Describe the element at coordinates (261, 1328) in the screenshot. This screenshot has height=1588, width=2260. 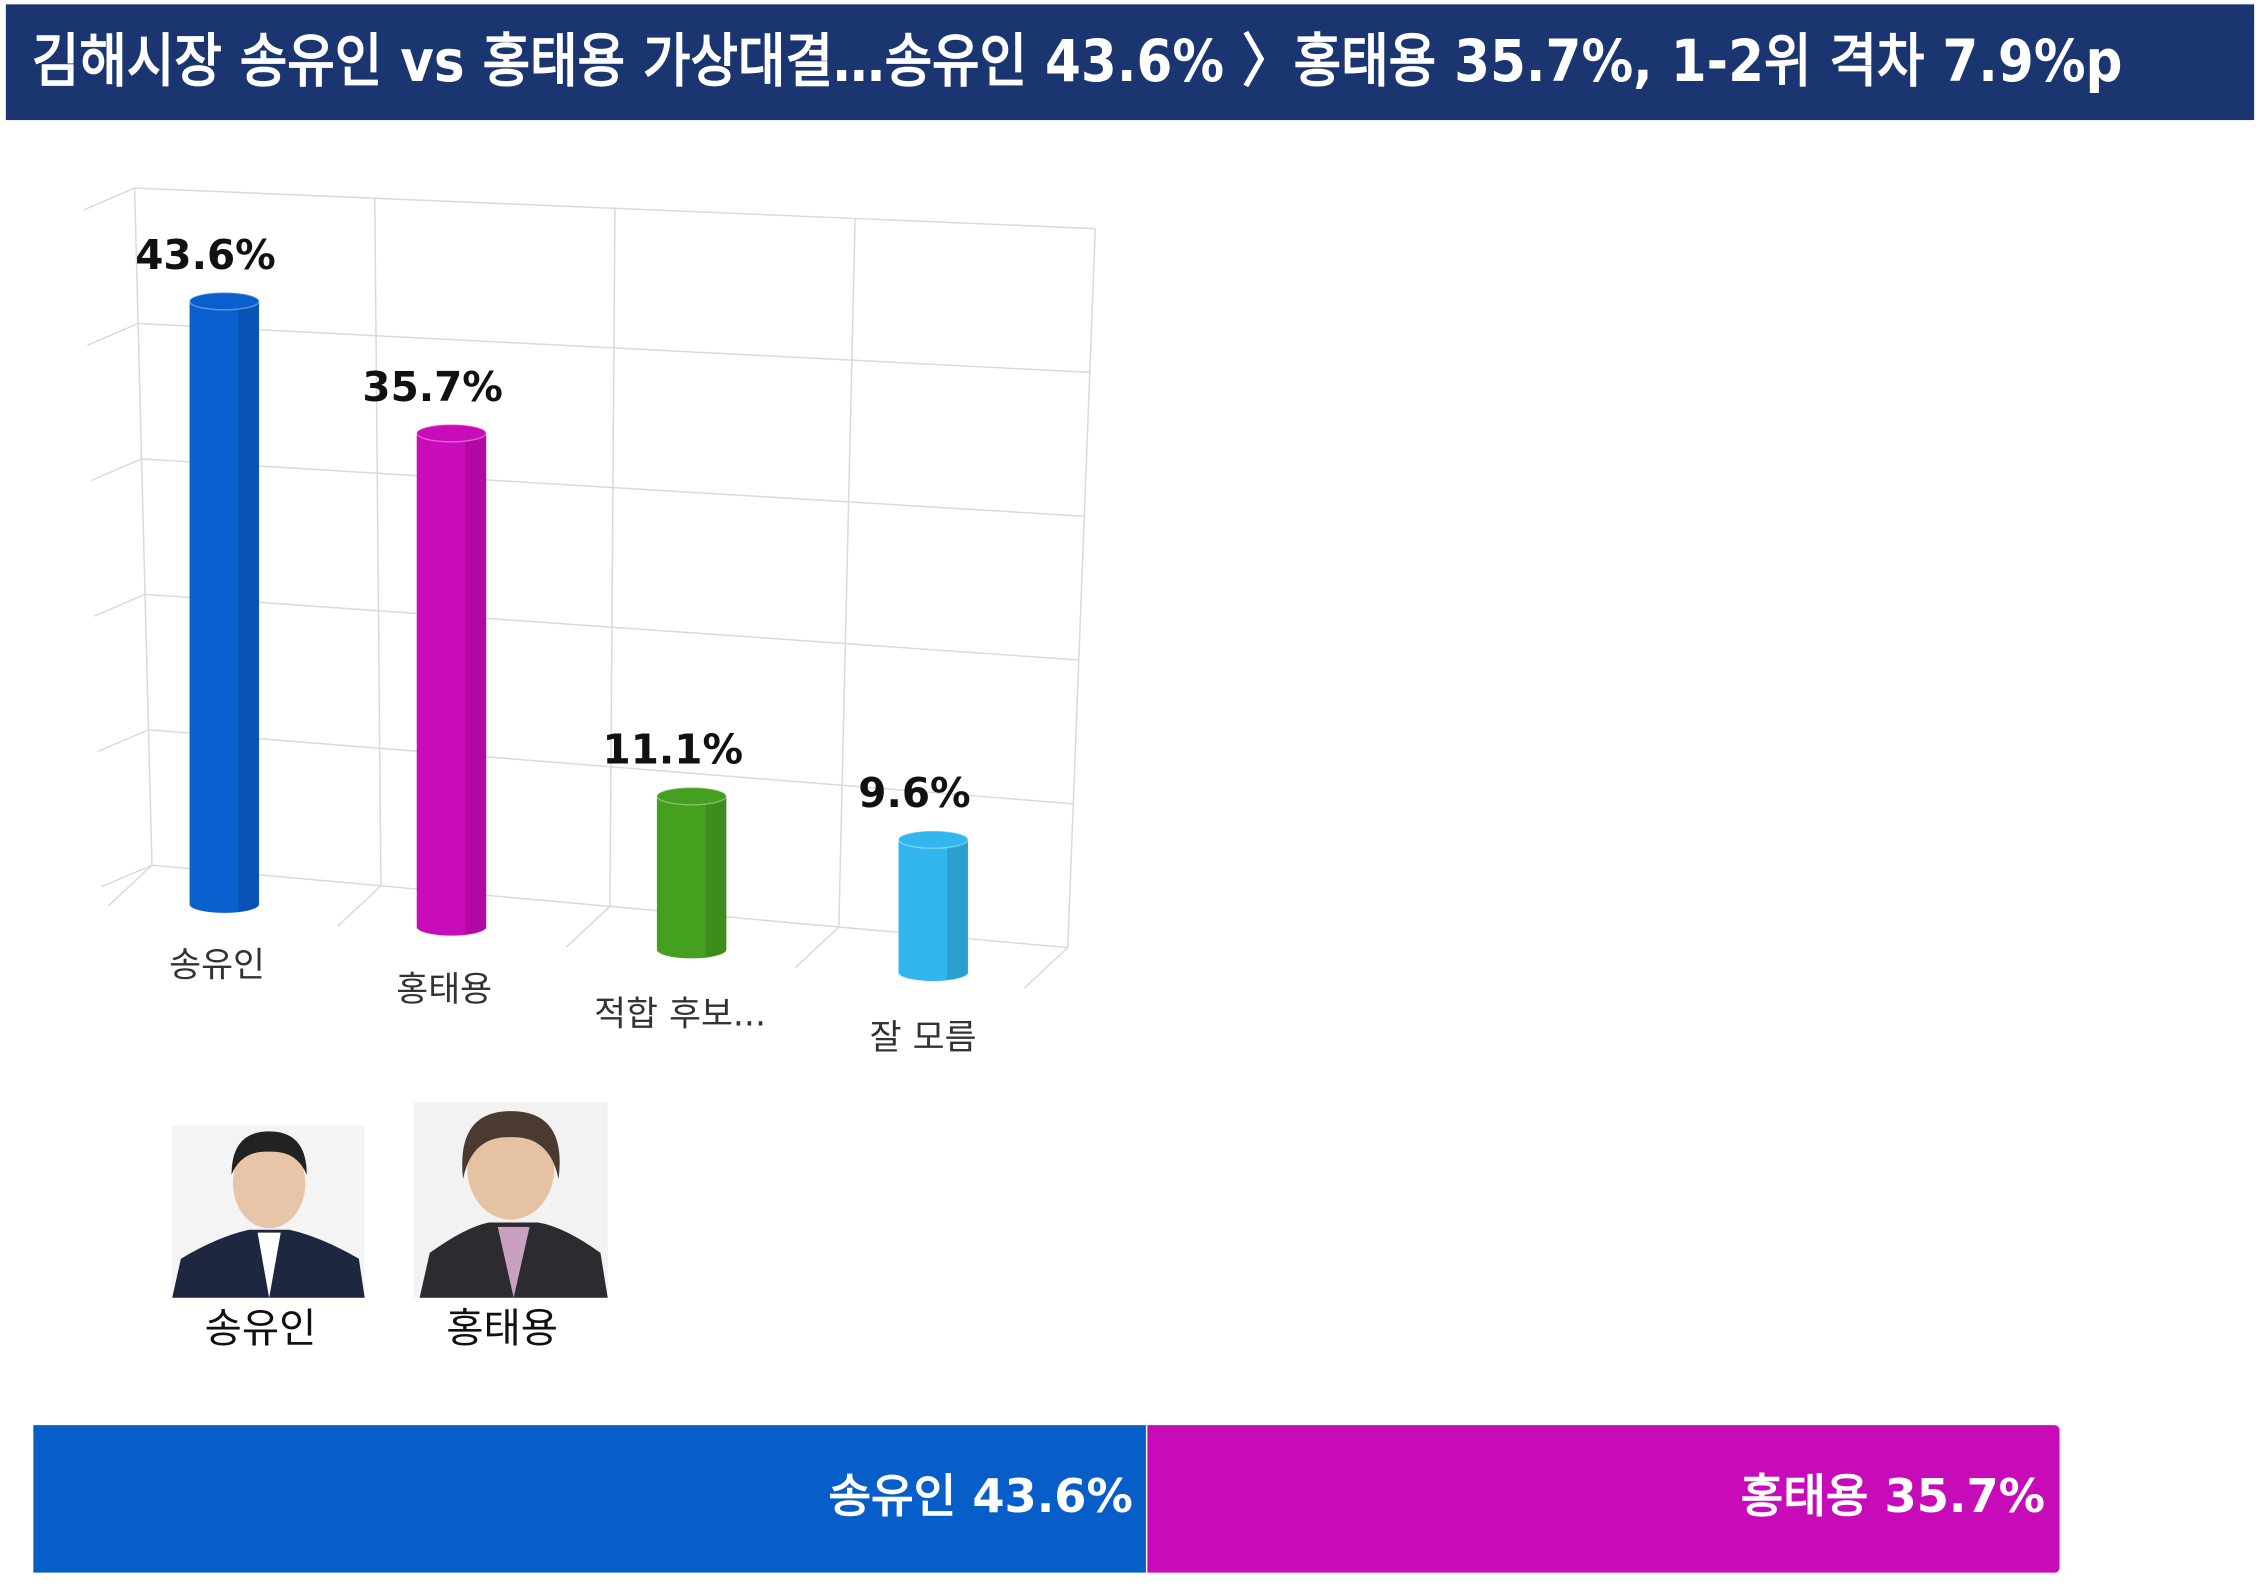
I see `photo-caption: 송유인` at that location.